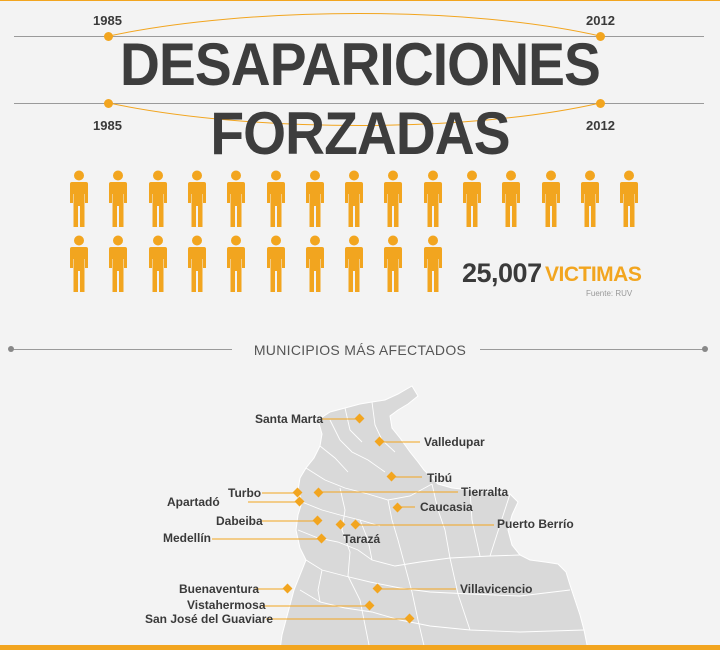  I want to click on timeline-dot-start-top, so click(108, 36).